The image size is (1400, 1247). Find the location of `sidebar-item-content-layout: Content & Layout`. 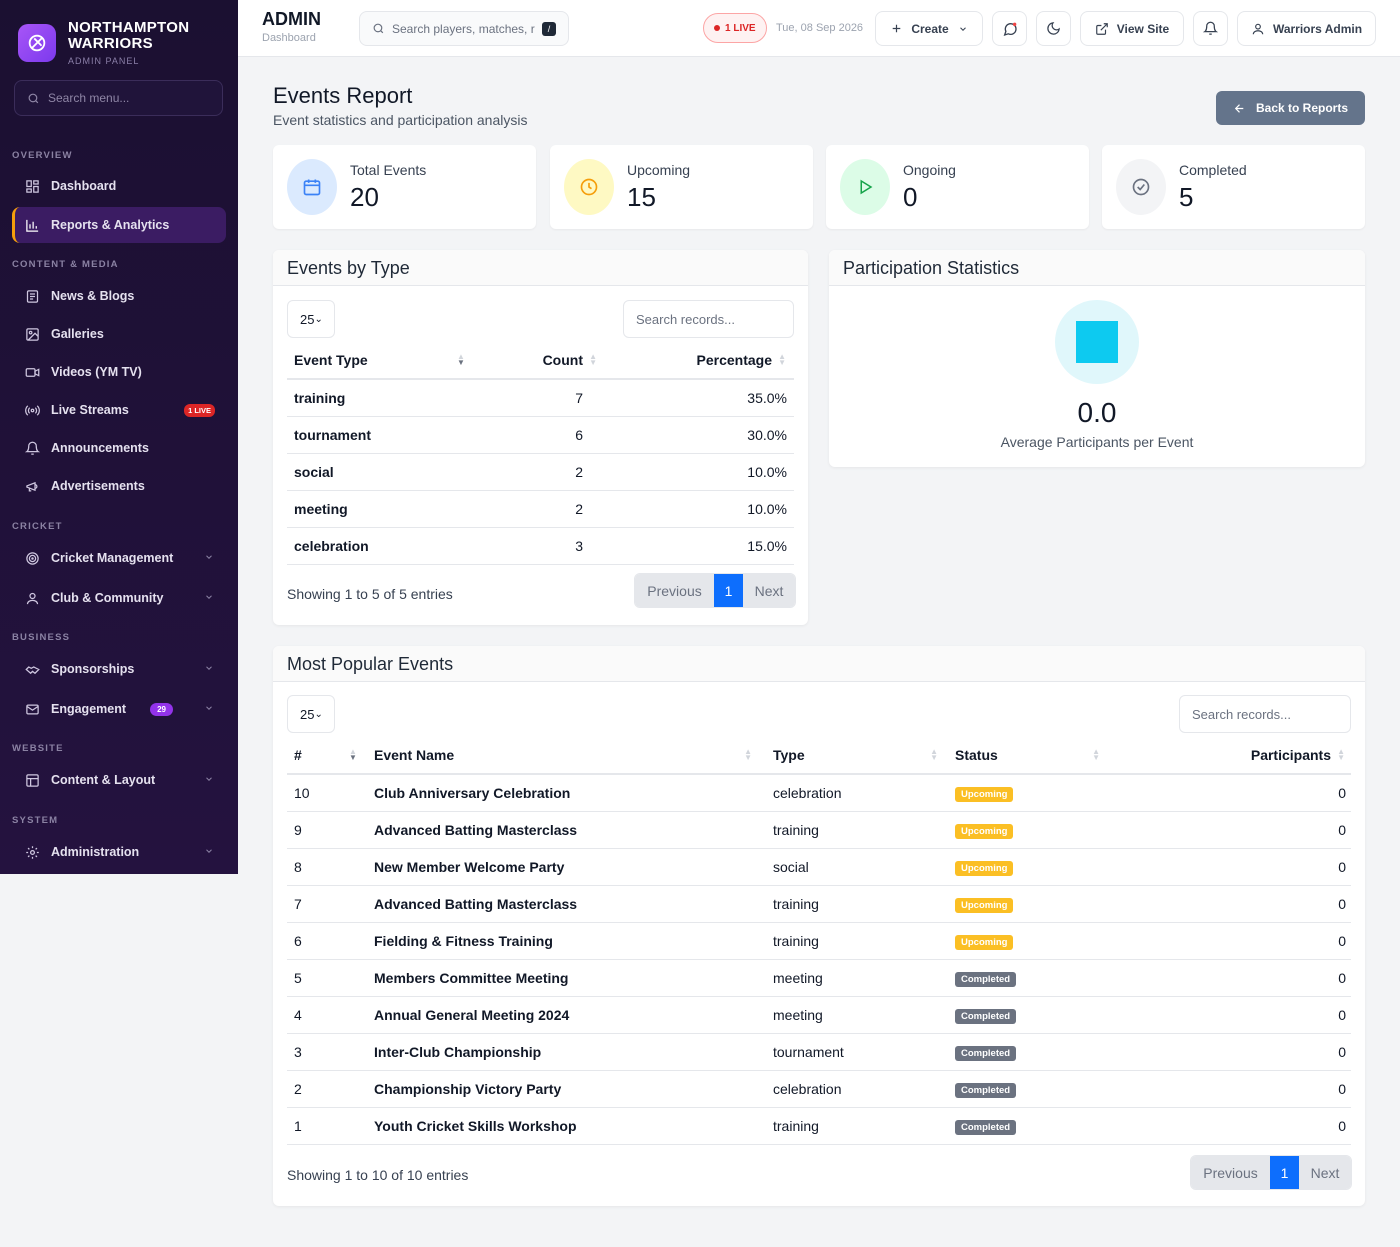

sidebar-item-content-layout: Content & Layout is located at coordinates (119, 780).